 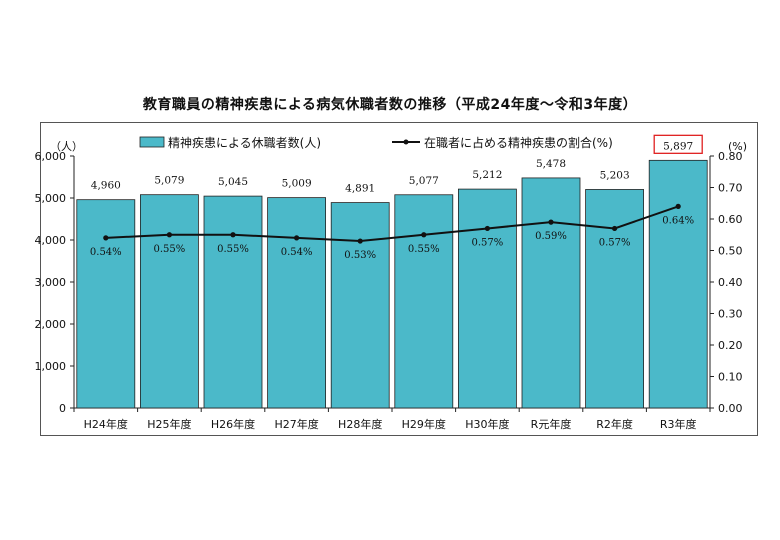 I want to click on left-axis-unit: （人）, so click(x=66, y=146).